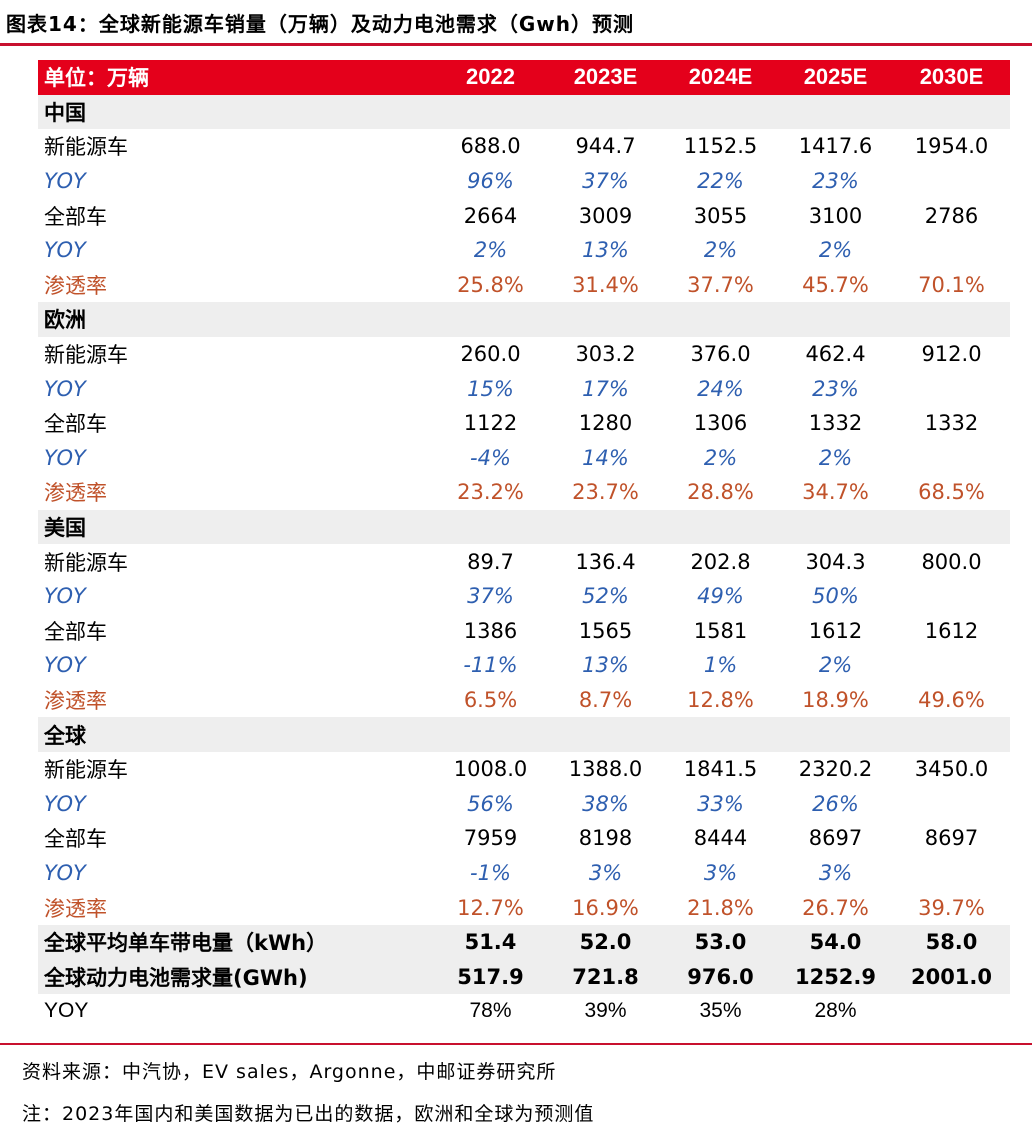 The height and width of the screenshot is (1130, 1032). I want to click on table-cell: -1%, so click(490, 872).